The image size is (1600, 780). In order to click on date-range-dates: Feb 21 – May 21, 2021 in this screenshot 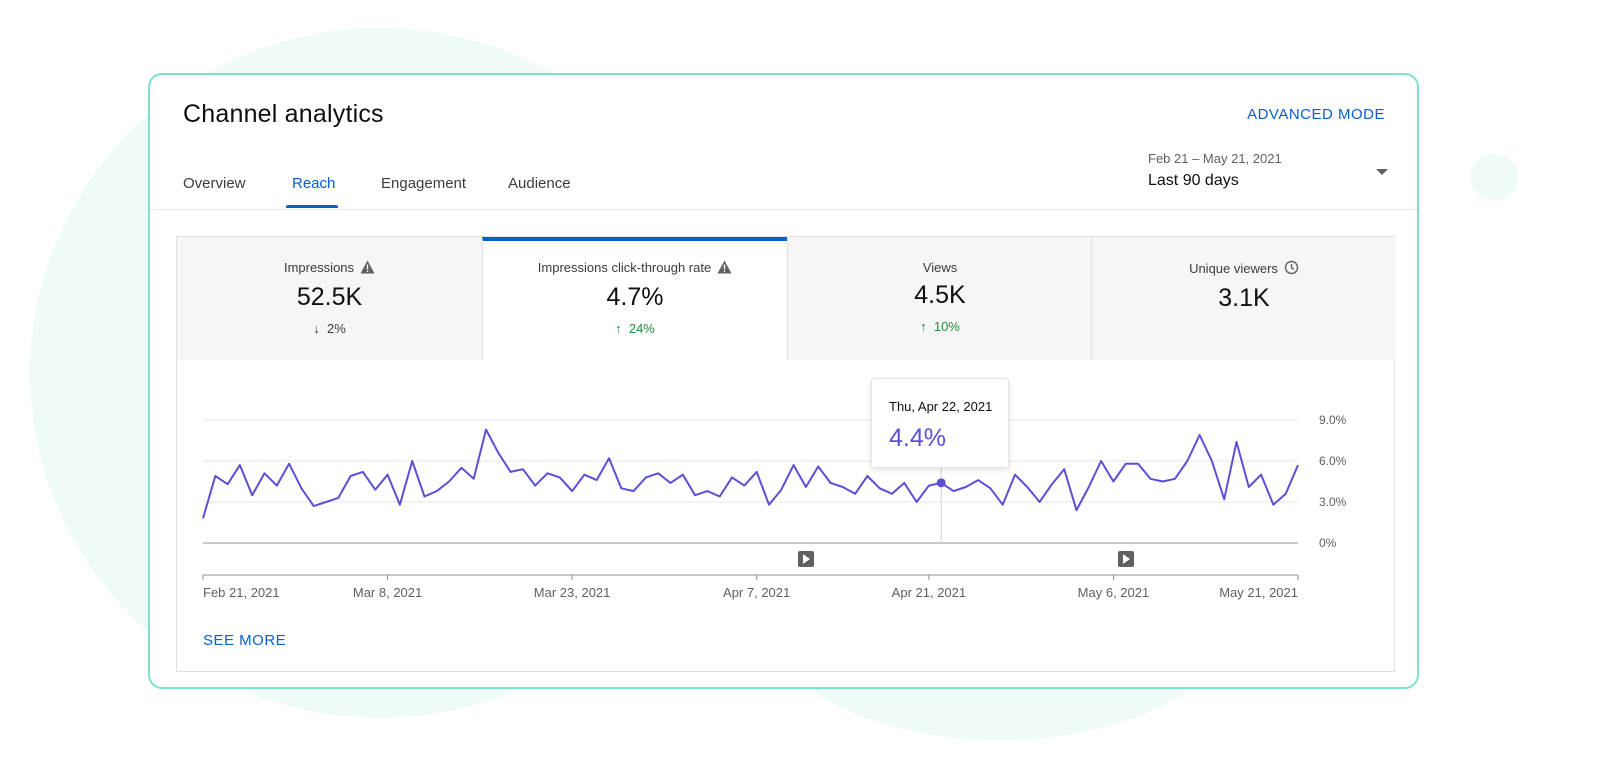, I will do `click(1215, 158)`.